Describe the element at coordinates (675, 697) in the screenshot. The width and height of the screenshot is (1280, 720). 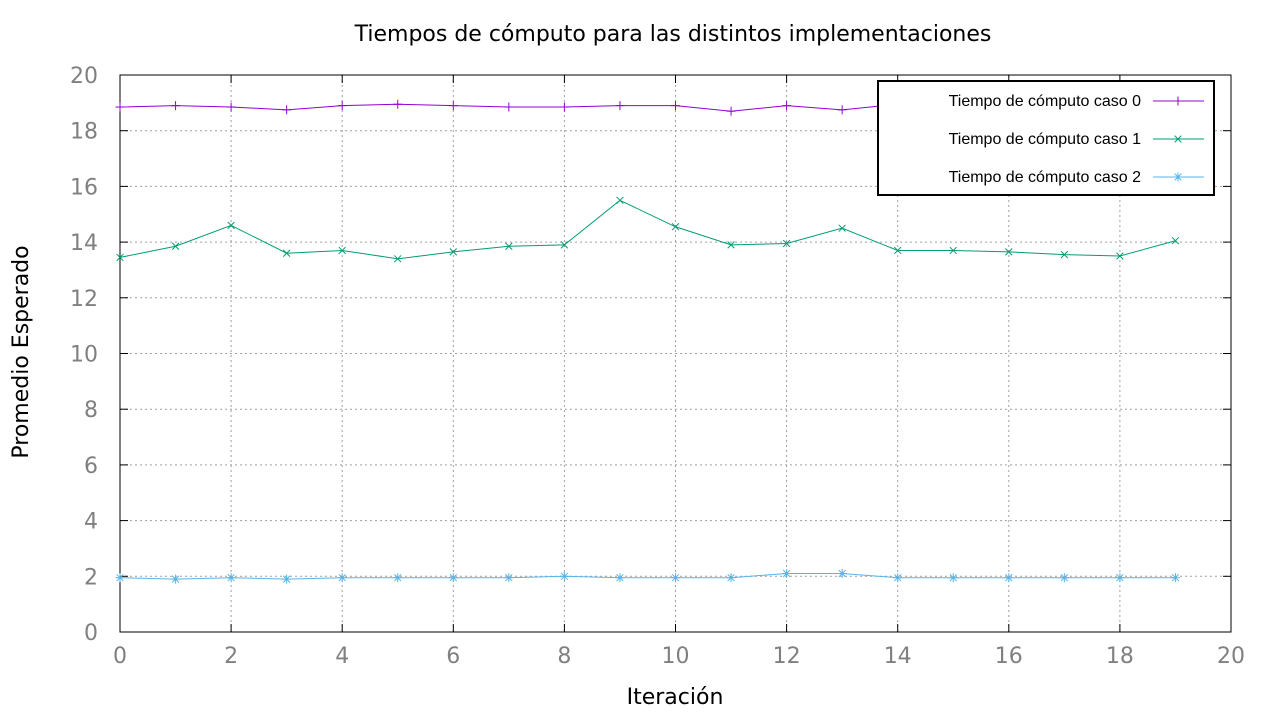
I see `x-axis-label: Iteración` at that location.